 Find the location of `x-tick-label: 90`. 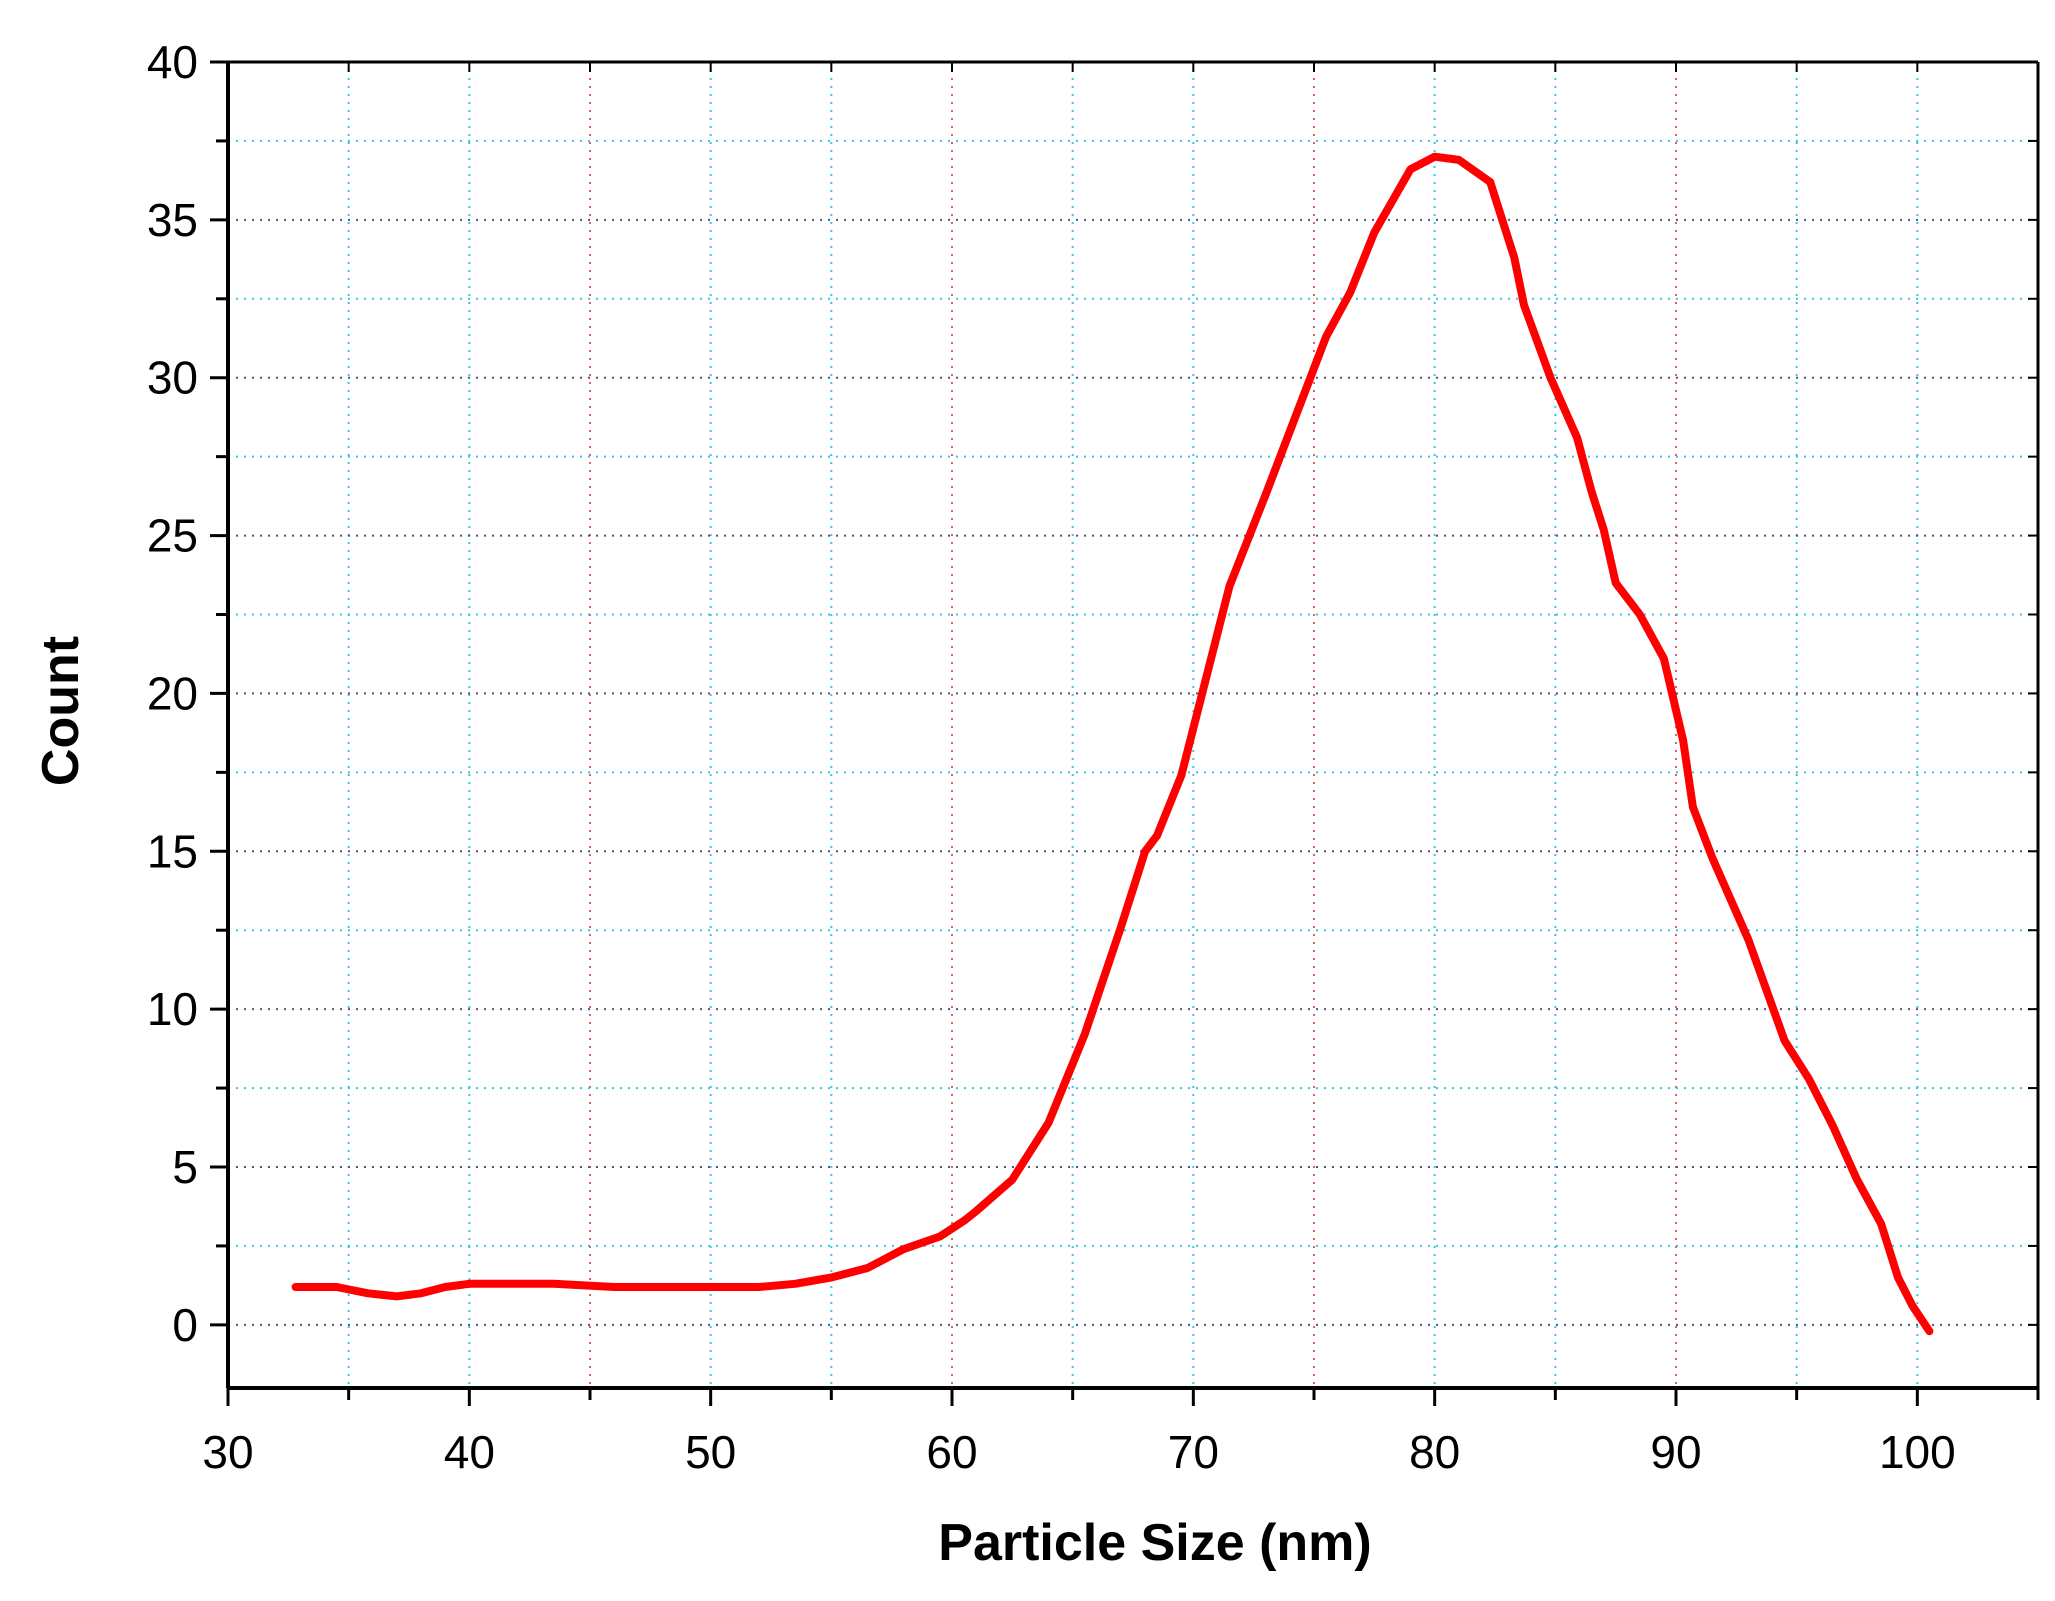

x-tick-label: 90 is located at coordinates (1675, 1452).